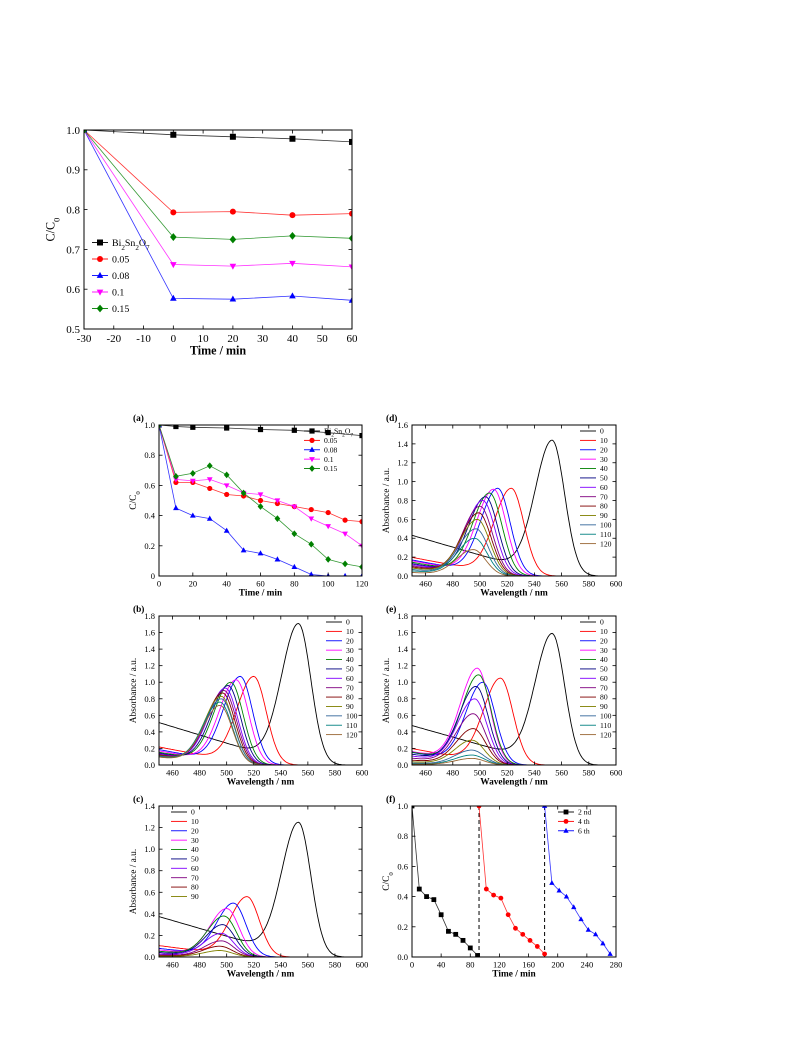  Describe the element at coordinates (391, 609) in the screenshot. I see `panel-label: (e)` at that location.